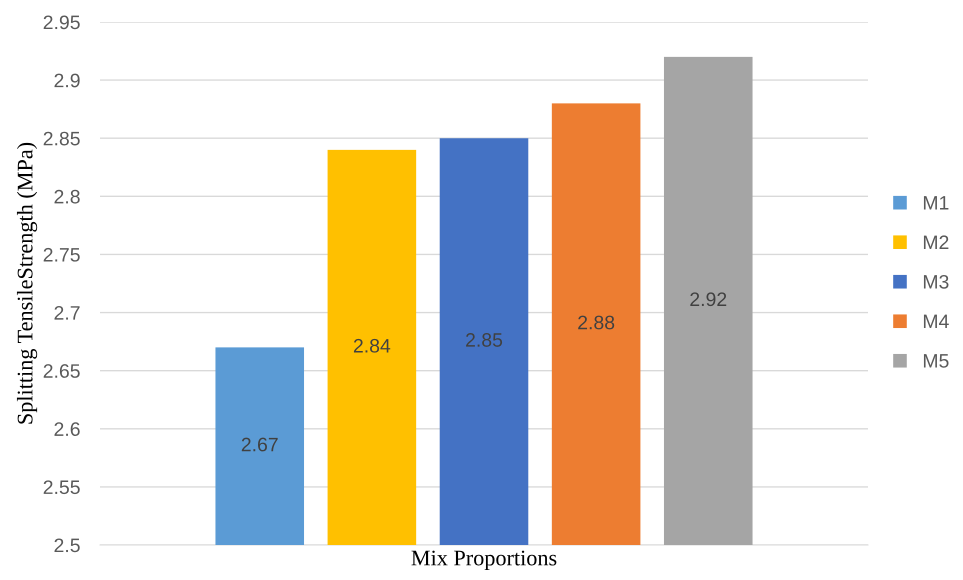  Describe the element at coordinates (62, 139) in the screenshot. I see `y-tick-label: 2.85` at that location.